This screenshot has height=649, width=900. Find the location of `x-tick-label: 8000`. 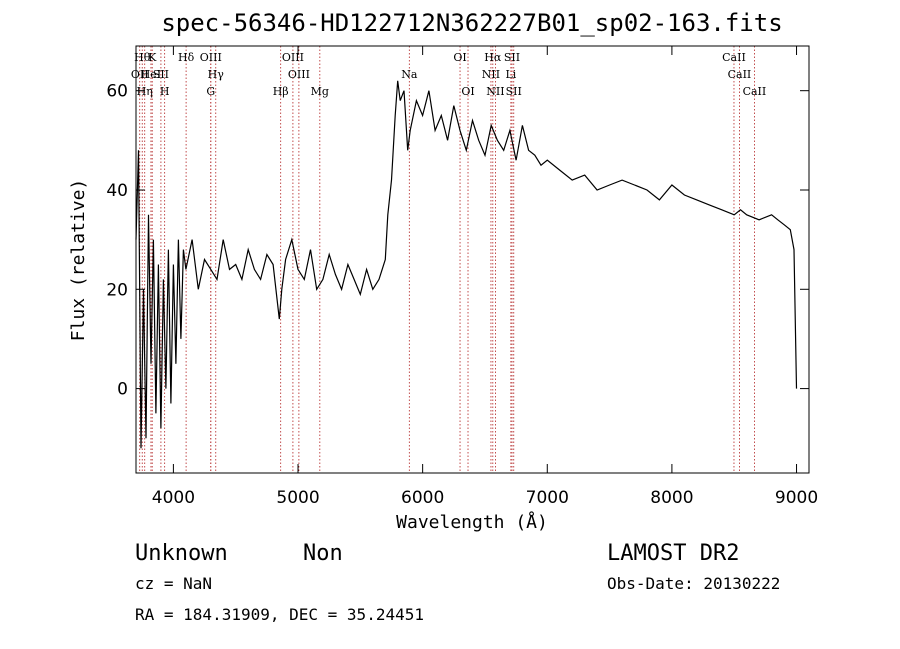

x-tick-label: 8000 is located at coordinates (671, 498).